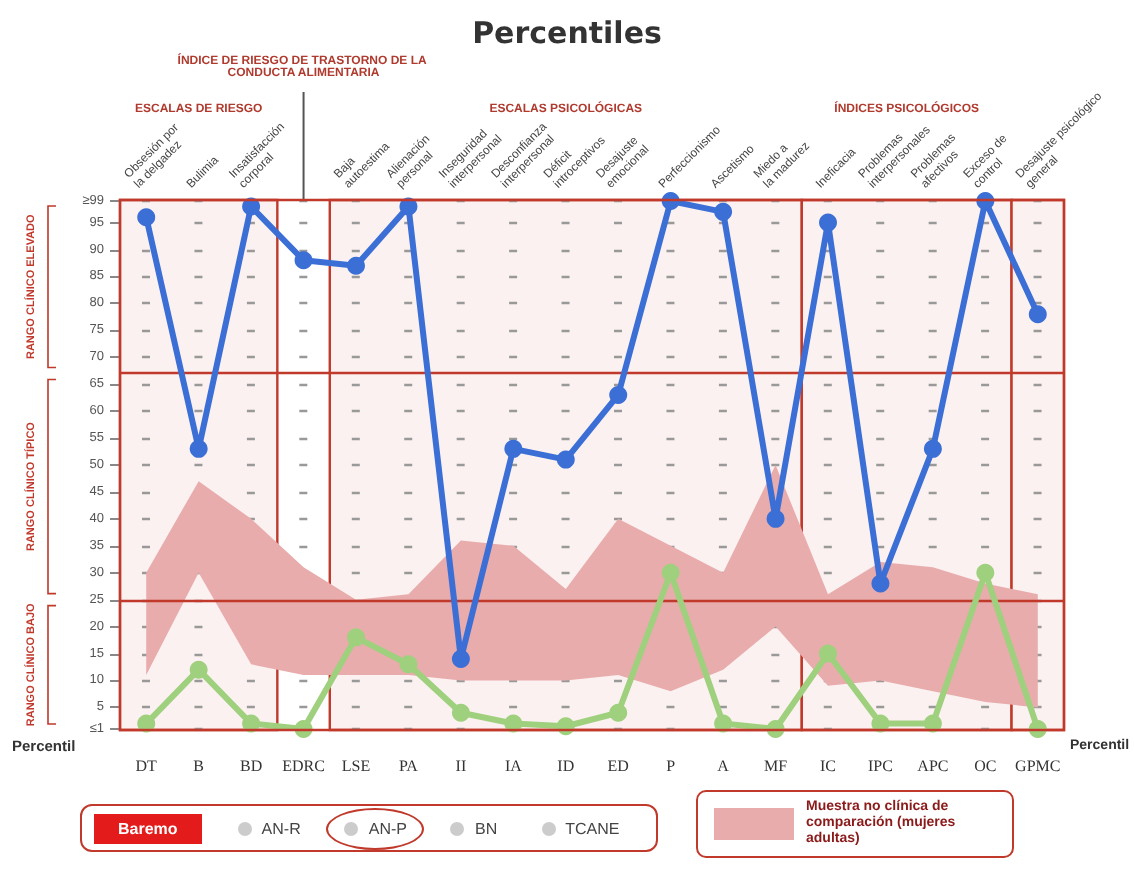 Image resolution: width=1134 pixels, height=870 pixels. Describe the element at coordinates (776, 766) in the screenshot. I see `x-tick-label: MF` at that location.